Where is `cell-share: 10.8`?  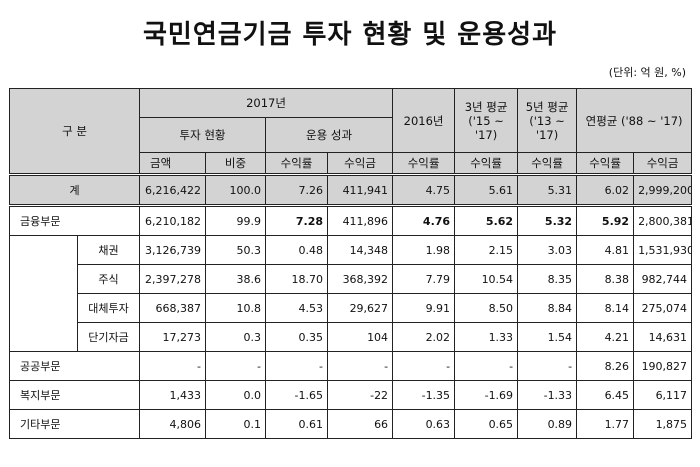
cell-share: 10.8 is located at coordinates (236, 308).